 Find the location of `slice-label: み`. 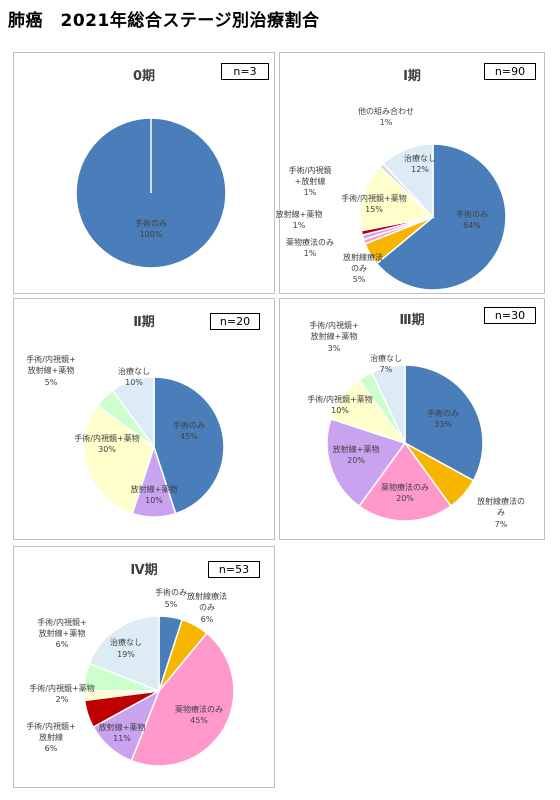

slice-label: み is located at coordinates (501, 512).